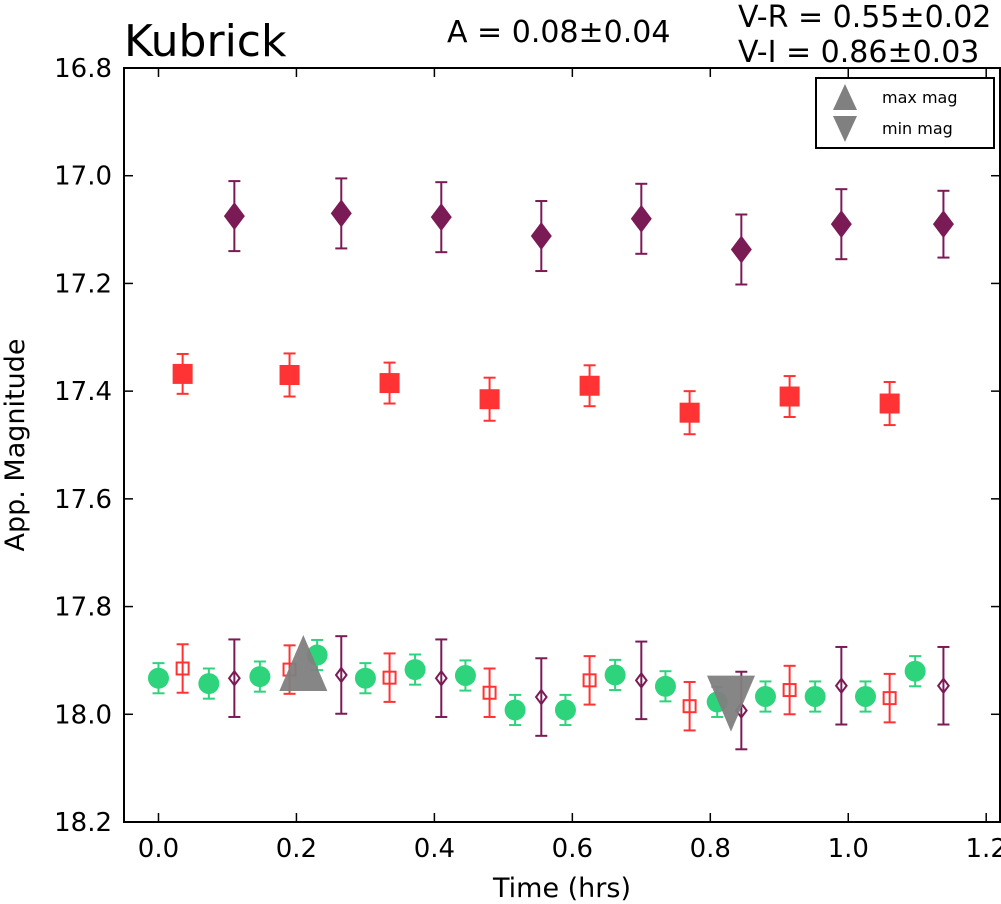 The height and width of the screenshot is (904, 1001). I want to click on y-tick-label: 17.2, so click(83, 284).